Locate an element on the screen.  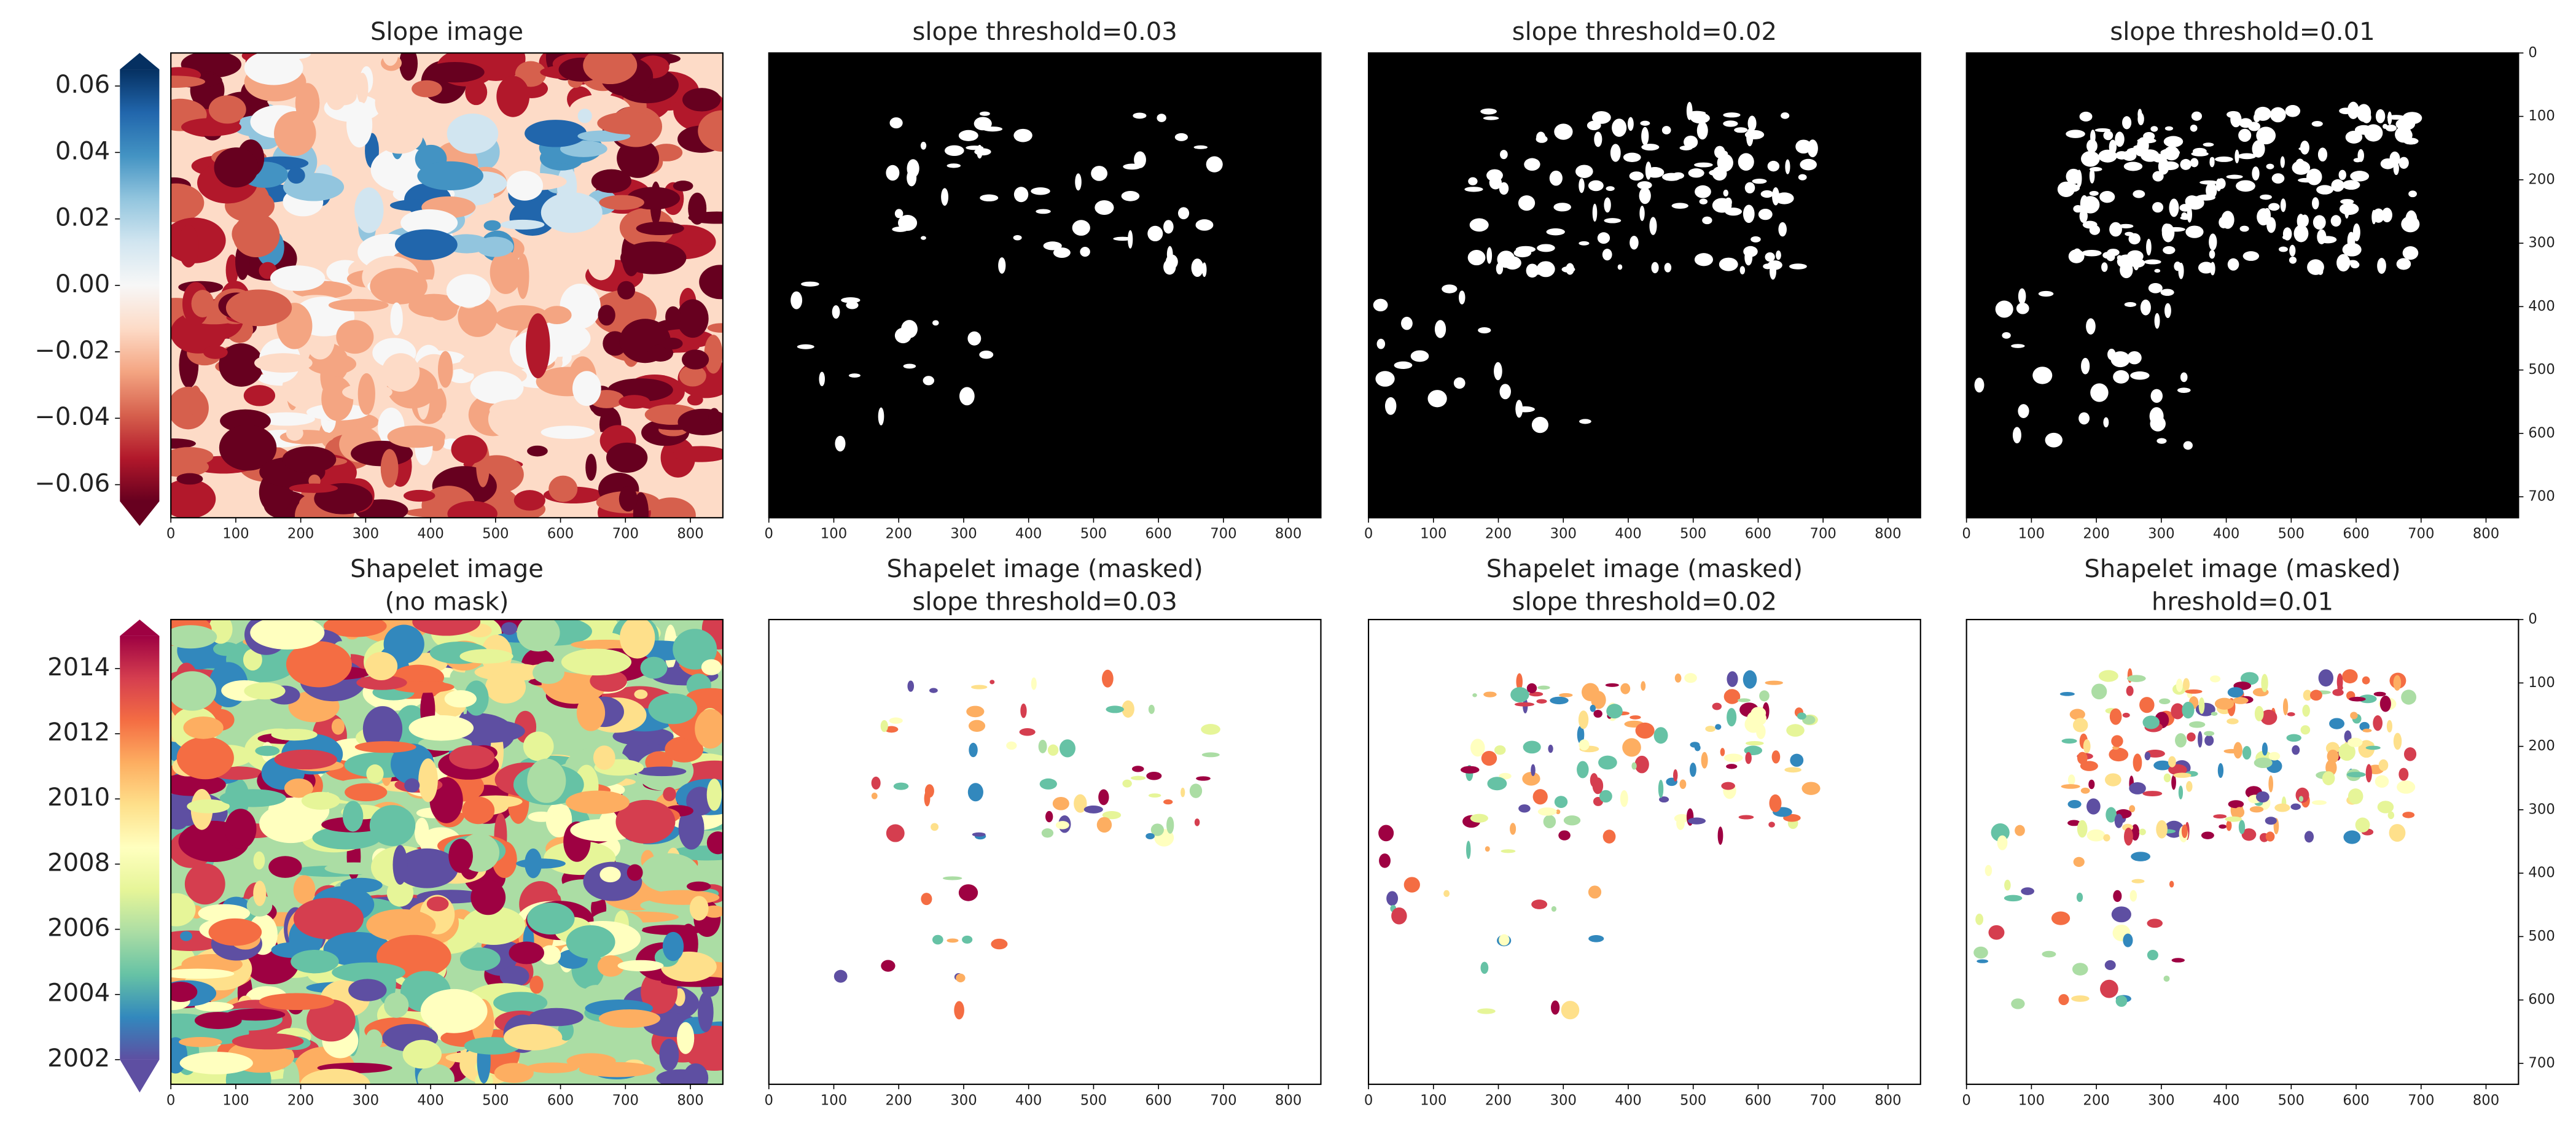
x-tick-label: 200 is located at coordinates (300, 534).